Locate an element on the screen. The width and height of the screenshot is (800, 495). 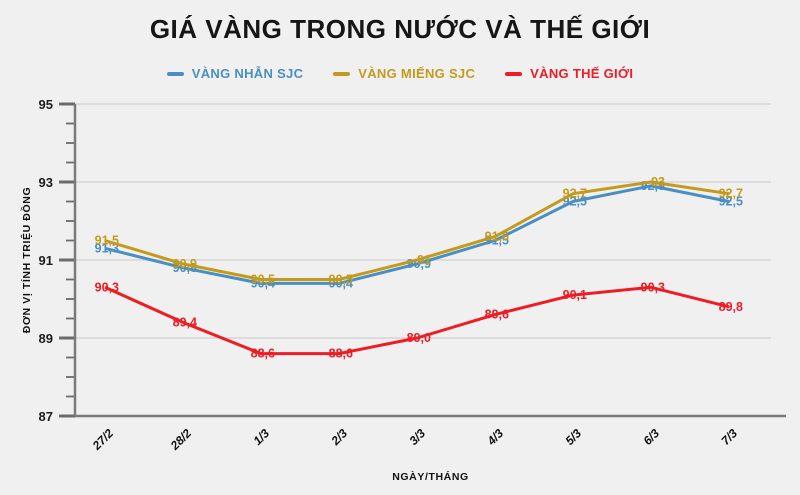
x-tick-label: 1/3 is located at coordinates (261, 437).